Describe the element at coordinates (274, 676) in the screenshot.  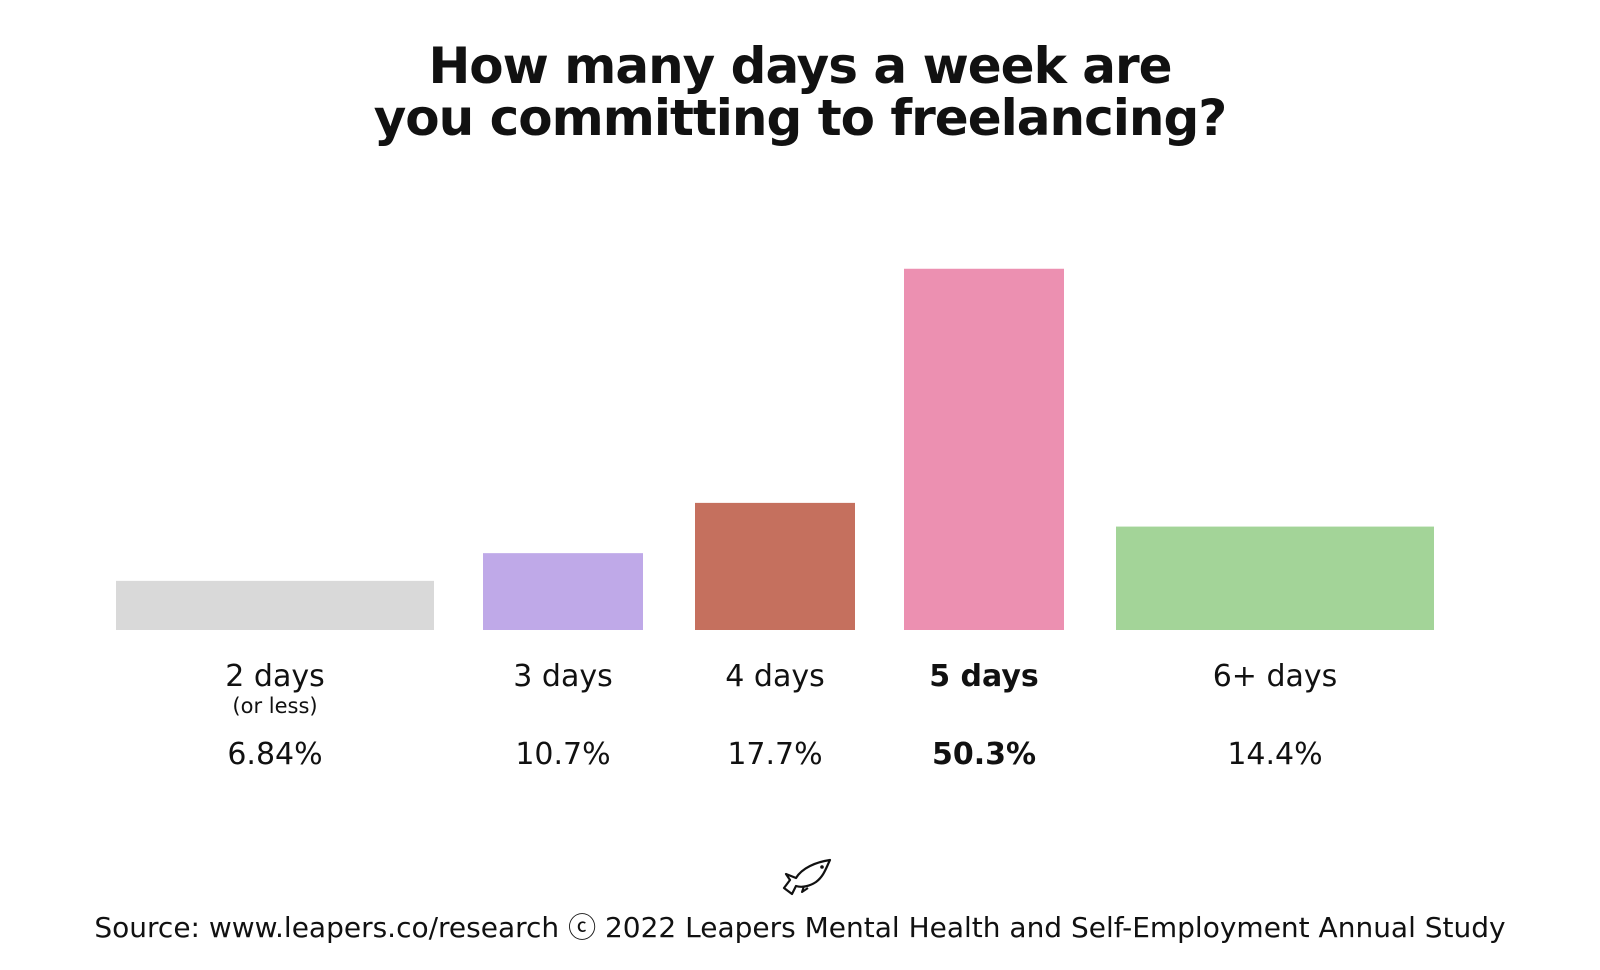
I see `category-label-1: 2 days` at that location.